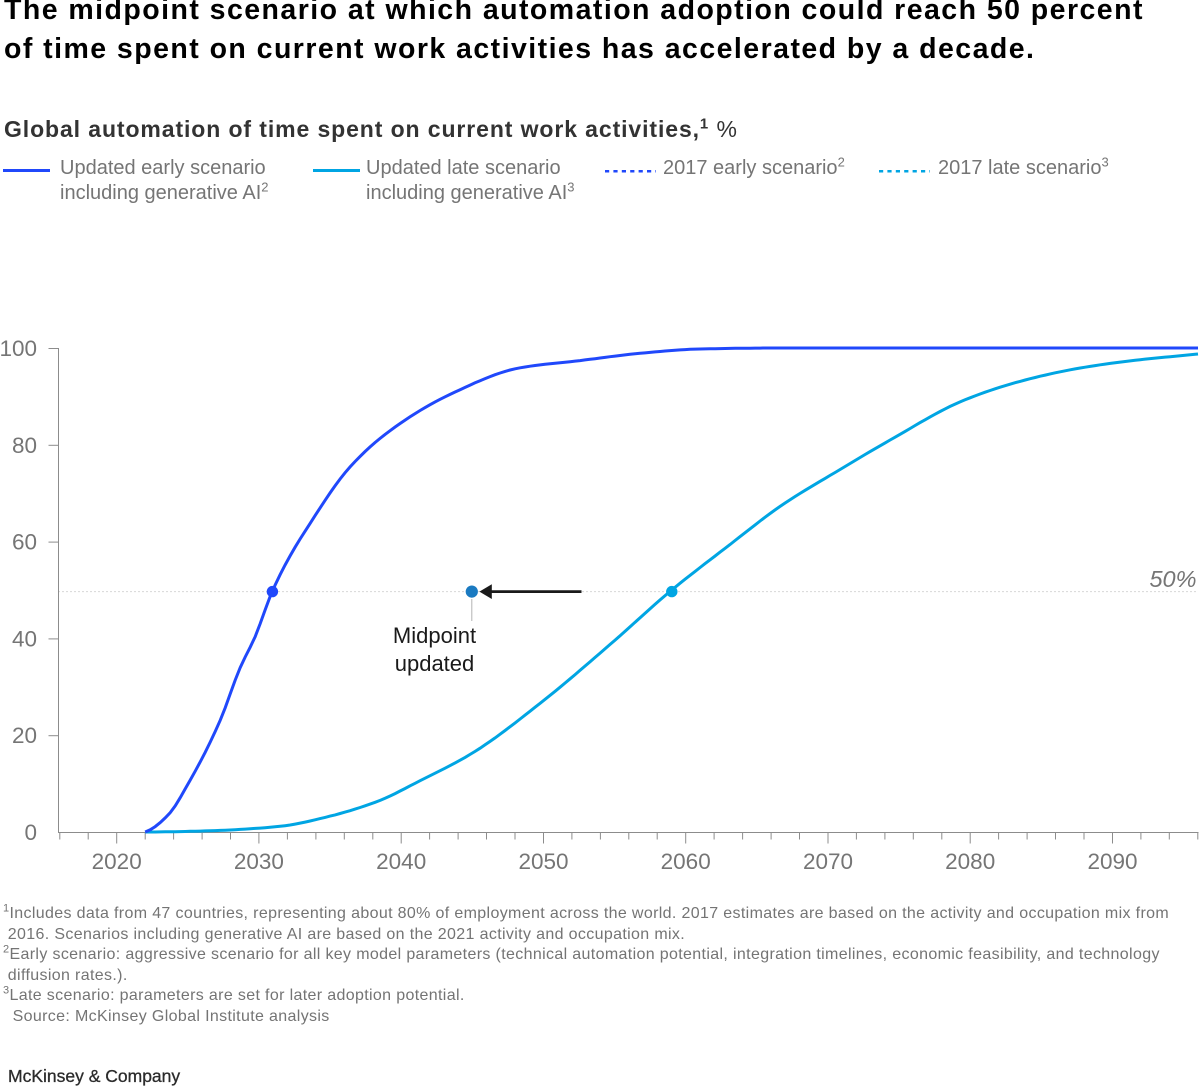 The width and height of the screenshot is (1200, 1090). Describe the element at coordinates (1172, 579) in the screenshot. I see `svg-text: 50%` at that location.